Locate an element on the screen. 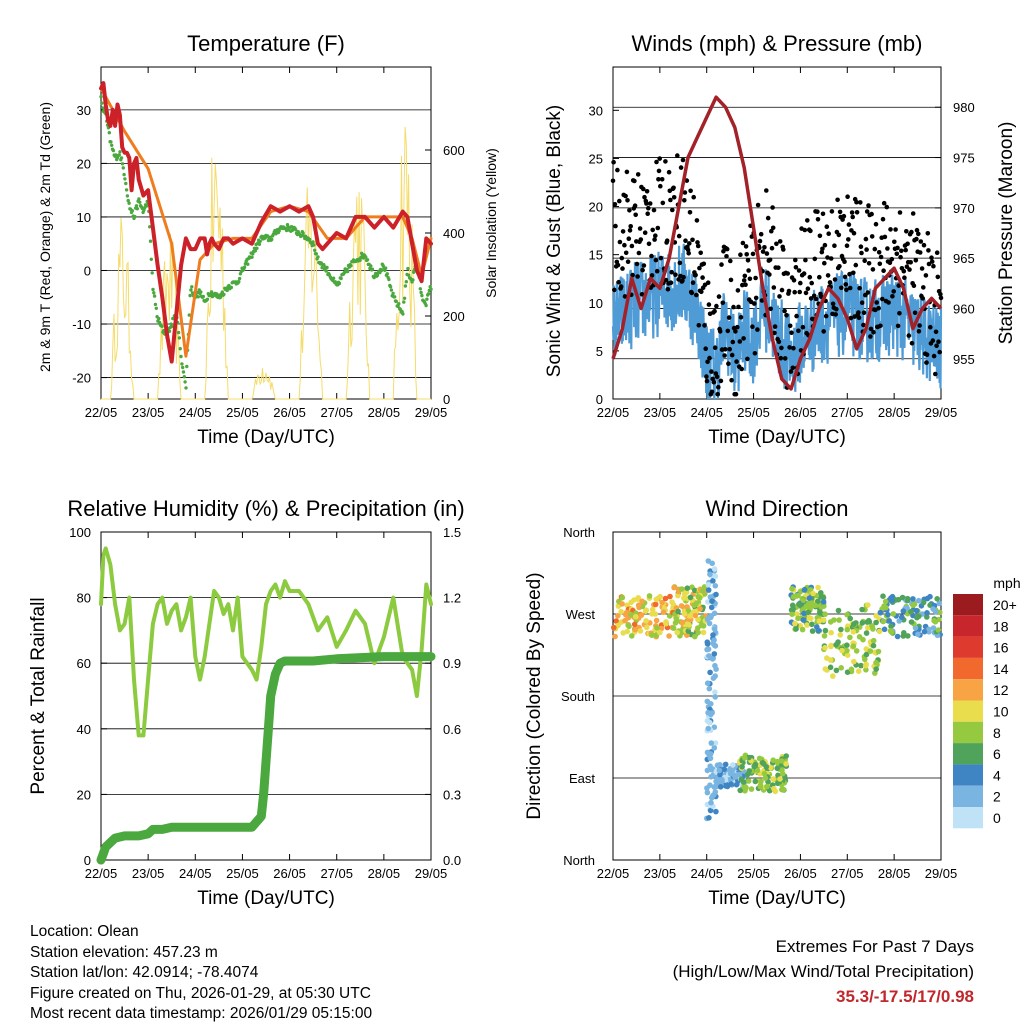  temperature-ylabel-right: Solar Insolation (Yellow) is located at coordinates (491, 223).